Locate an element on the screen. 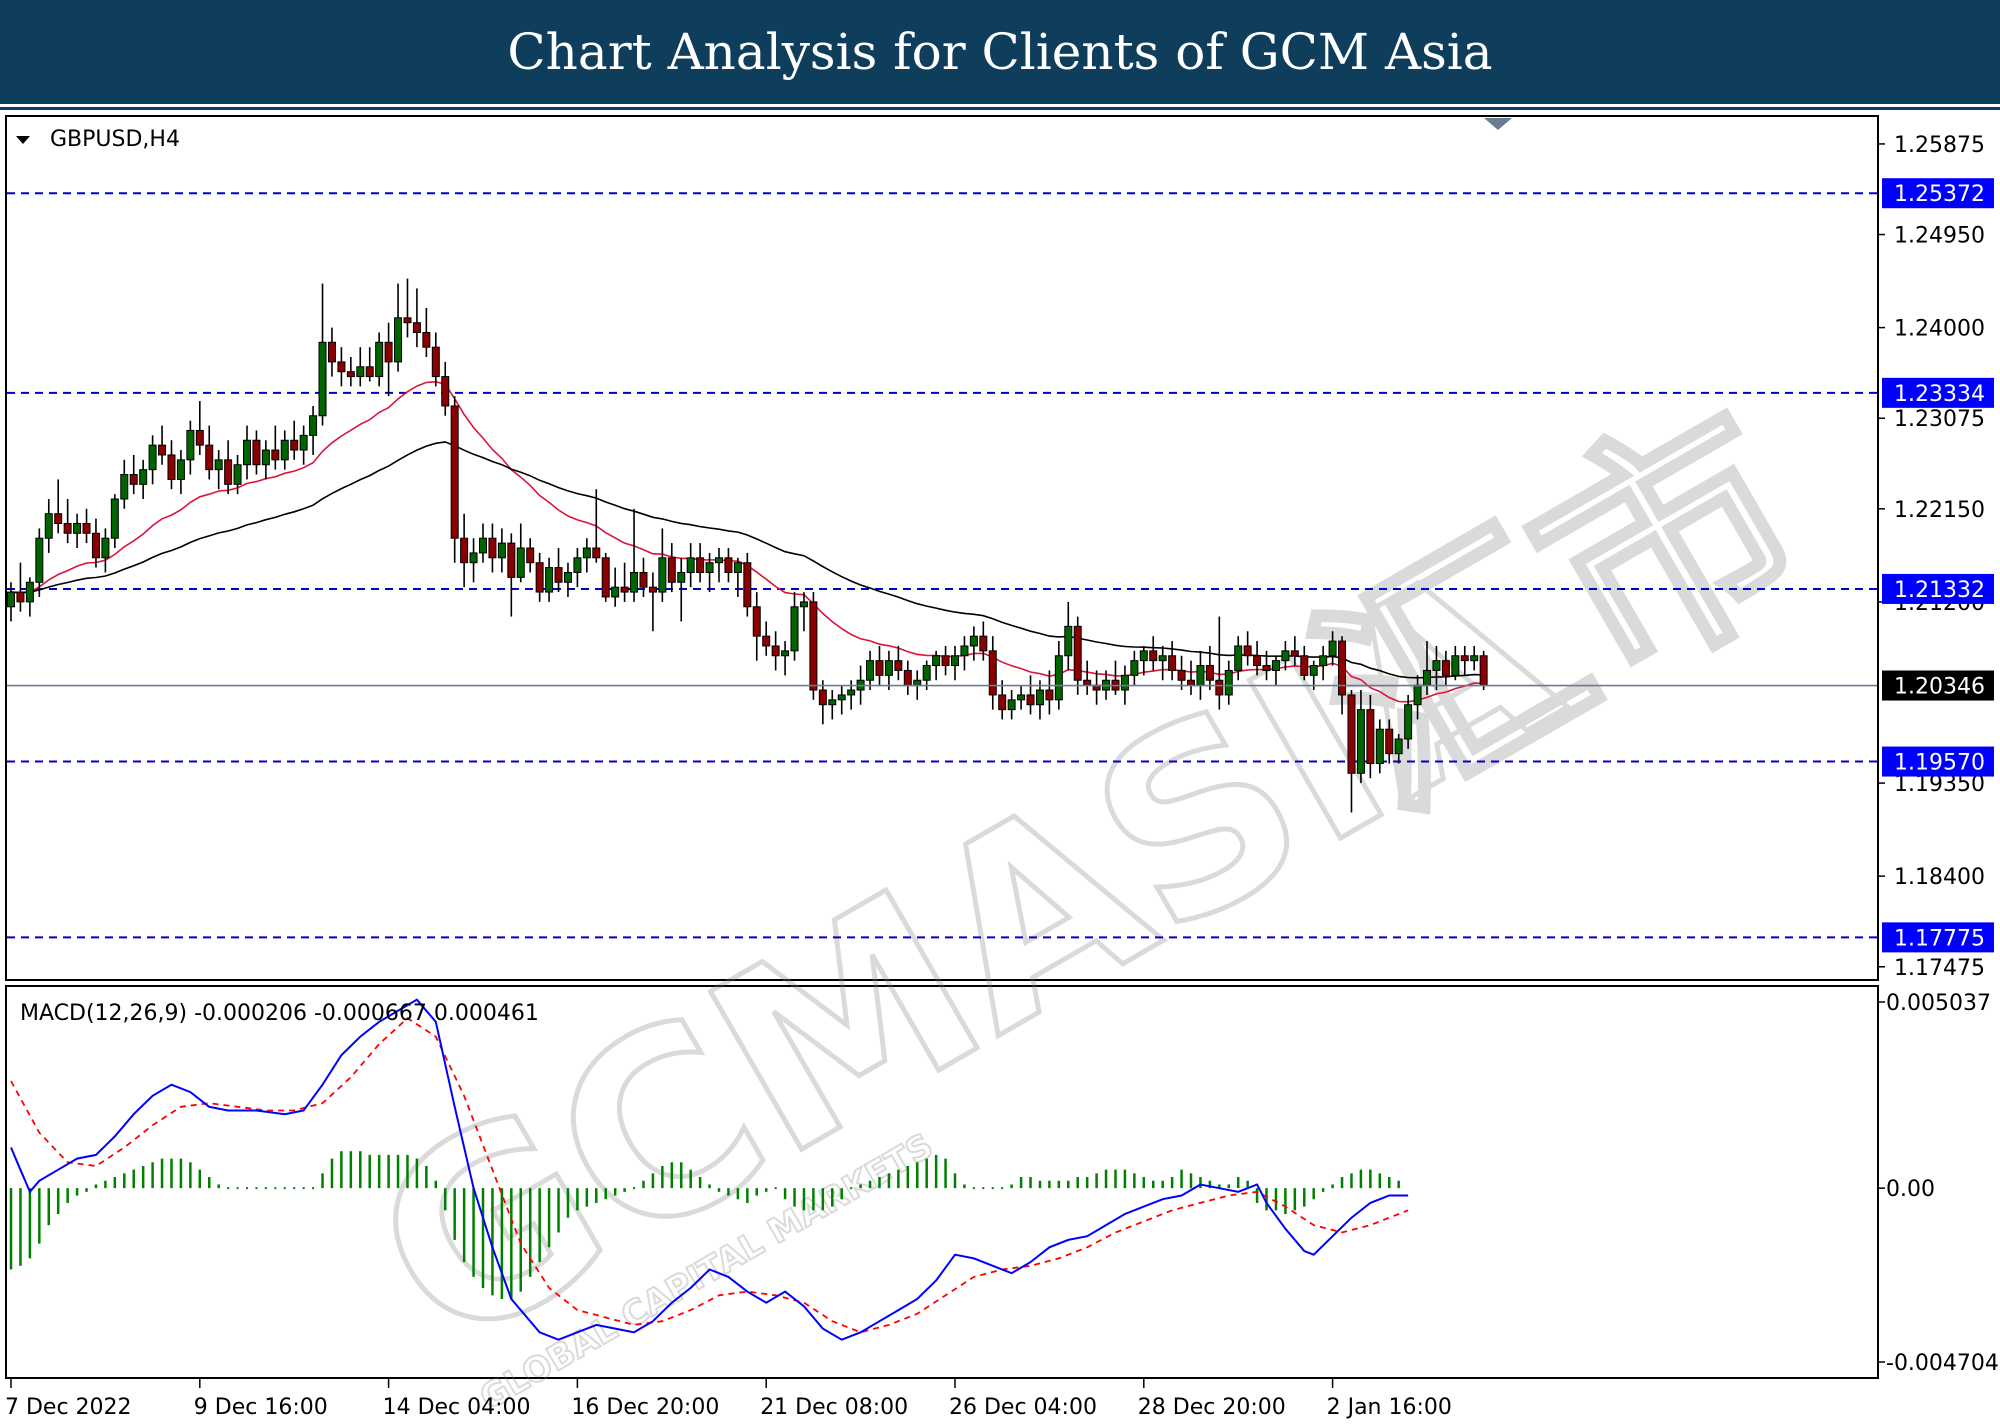 The height and width of the screenshot is (1428, 2000). chart-shift-marker-icon is located at coordinates (1498, 124).